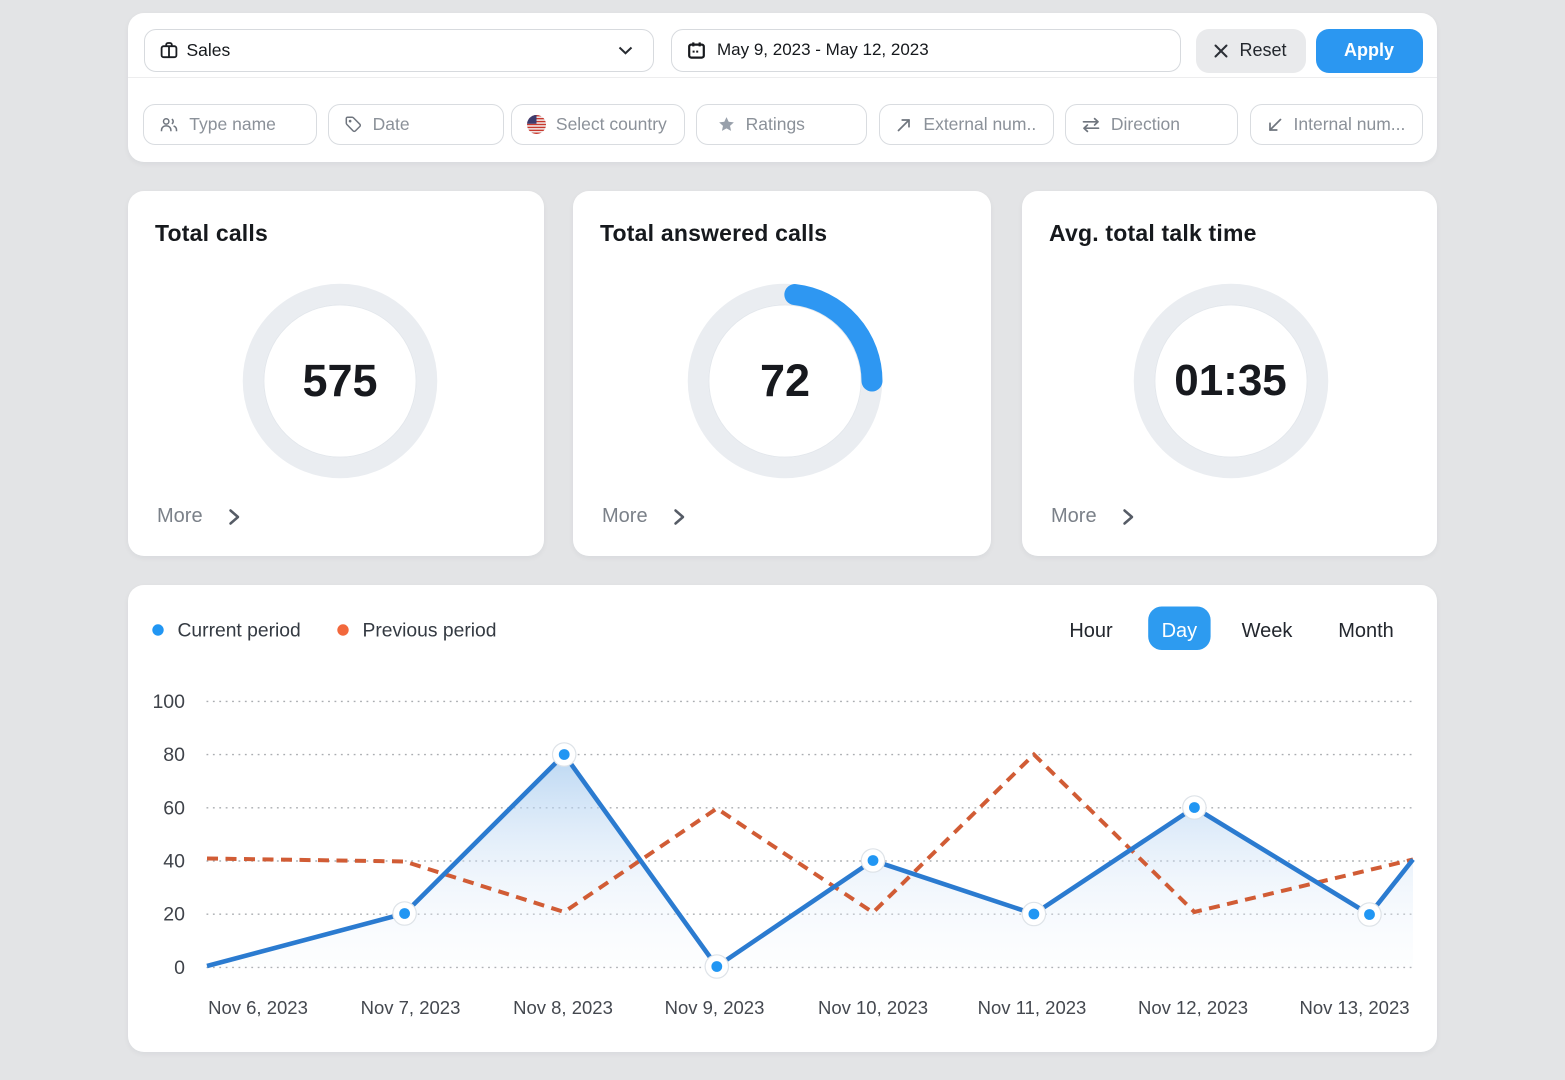 This screenshot has width=1565, height=1080. Describe the element at coordinates (715, 1007) in the screenshot. I see `svg-text: Nov 9, 2023` at that location.